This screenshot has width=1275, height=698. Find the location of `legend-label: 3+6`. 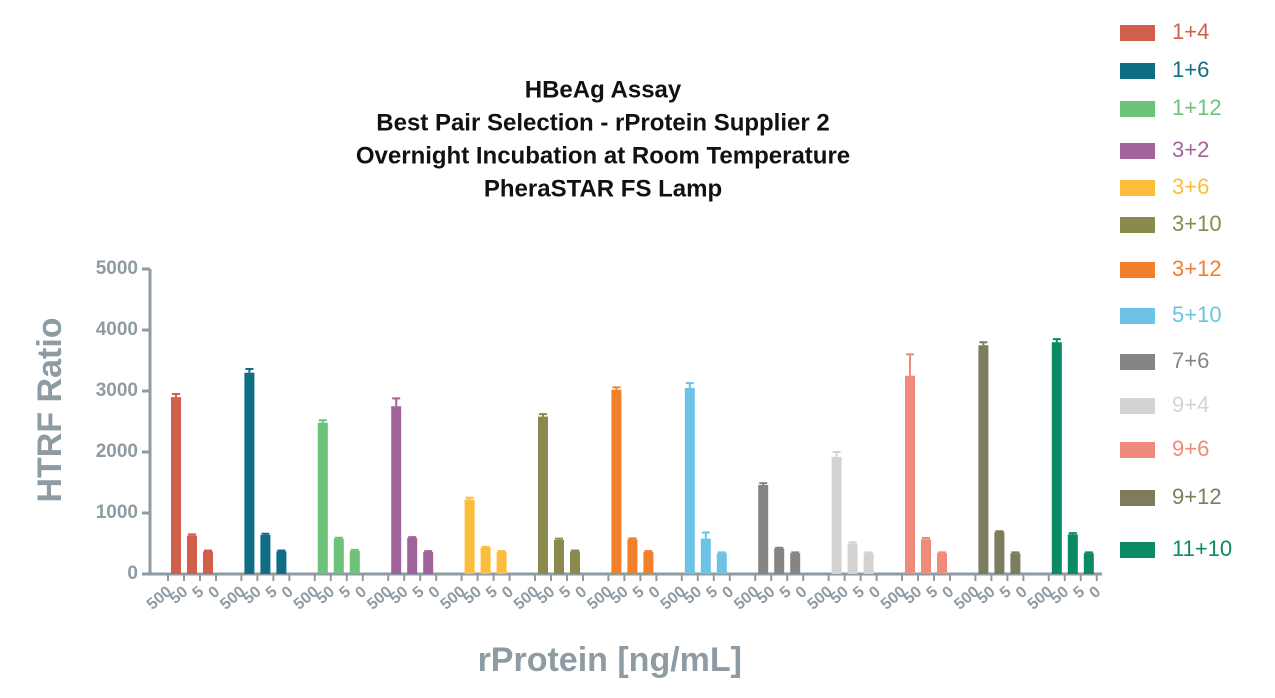

legend-label: 3+6 is located at coordinates (1190, 186).